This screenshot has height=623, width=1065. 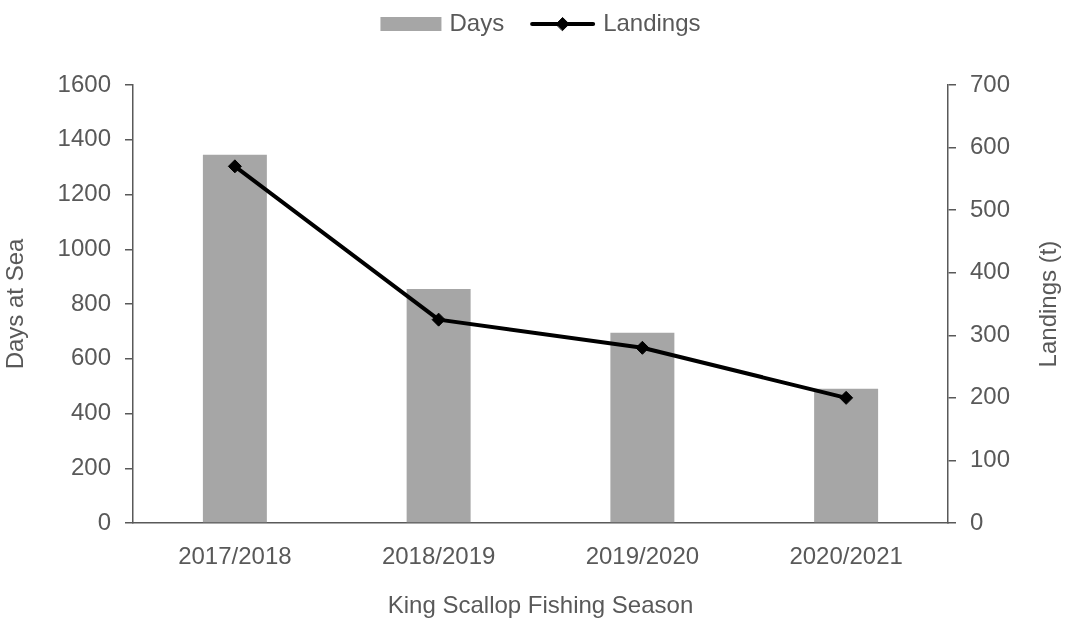 What do you see at coordinates (990, 208) in the screenshot?
I see `y2-tick-label: 500` at bounding box center [990, 208].